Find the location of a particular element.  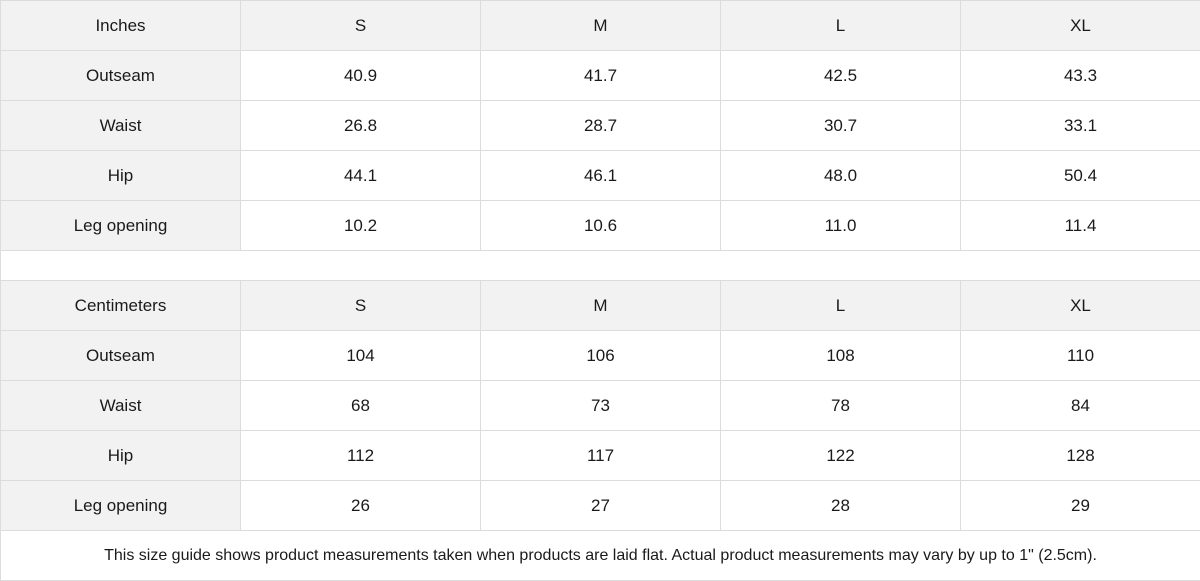

measurement-value: 108 is located at coordinates (841, 356).